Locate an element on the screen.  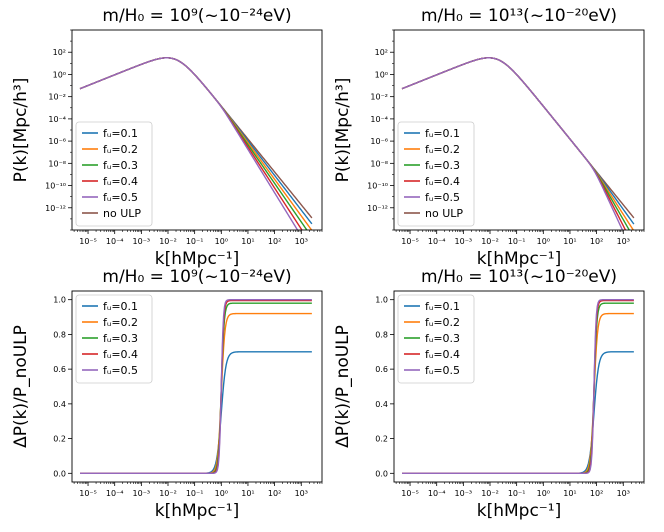
y-tick-label: 10⁻¹² is located at coordinates (377, 208).